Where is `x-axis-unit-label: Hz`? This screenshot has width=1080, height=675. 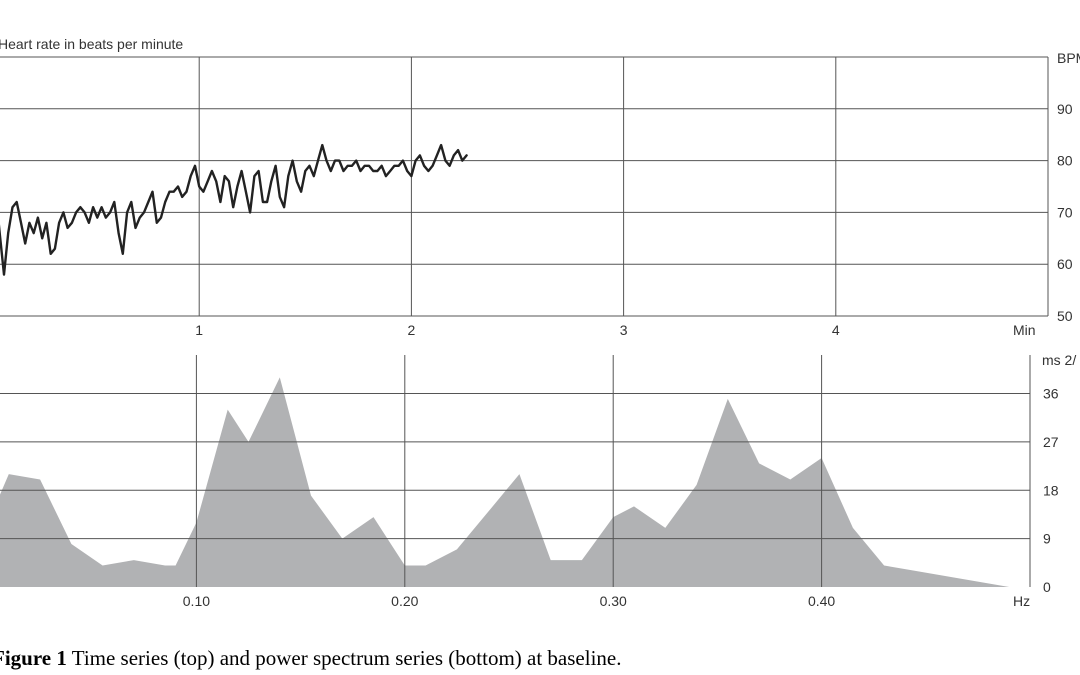
x-axis-unit-label: Hz is located at coordinates (1021, 601).